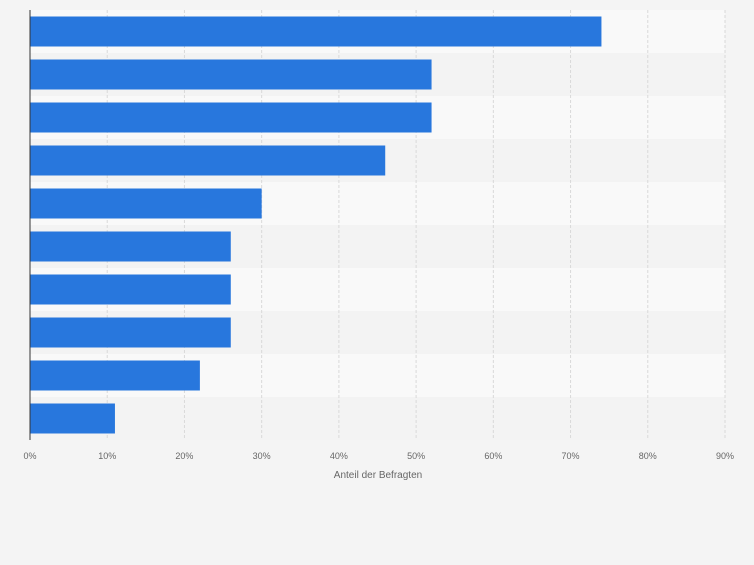 The width and height of the screenshot is (754, 565). I want to click on x-tick-label: 60%, so click(493, 456).